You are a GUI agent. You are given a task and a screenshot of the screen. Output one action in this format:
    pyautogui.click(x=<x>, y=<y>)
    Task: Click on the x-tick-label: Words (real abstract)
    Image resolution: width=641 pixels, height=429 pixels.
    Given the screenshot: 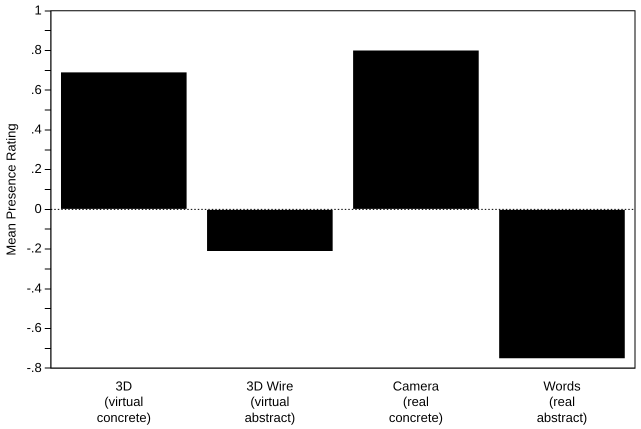 What is the action you would take?
    pyautogui.click(x=562, y=401)
    